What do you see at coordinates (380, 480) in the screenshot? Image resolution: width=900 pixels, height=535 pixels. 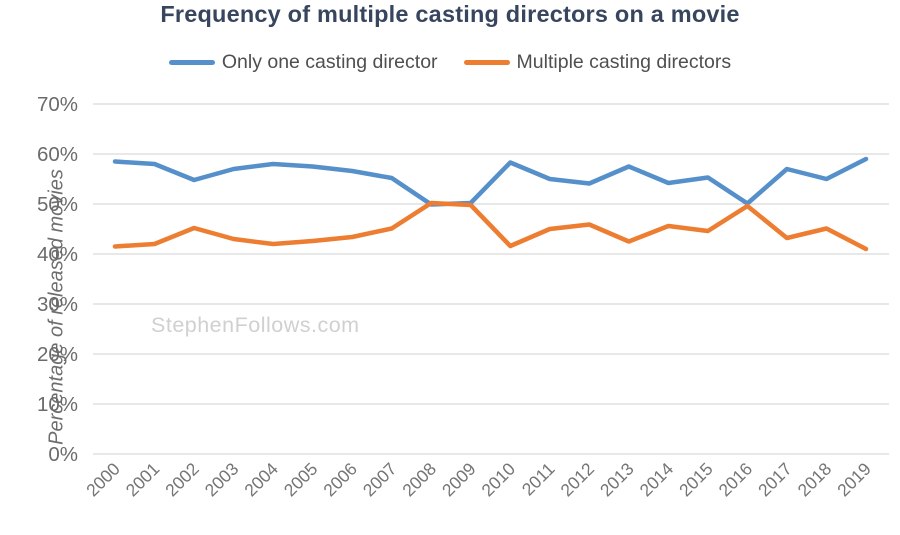 I see `x-tick-label: 2007` at bounding box center [380, 480].